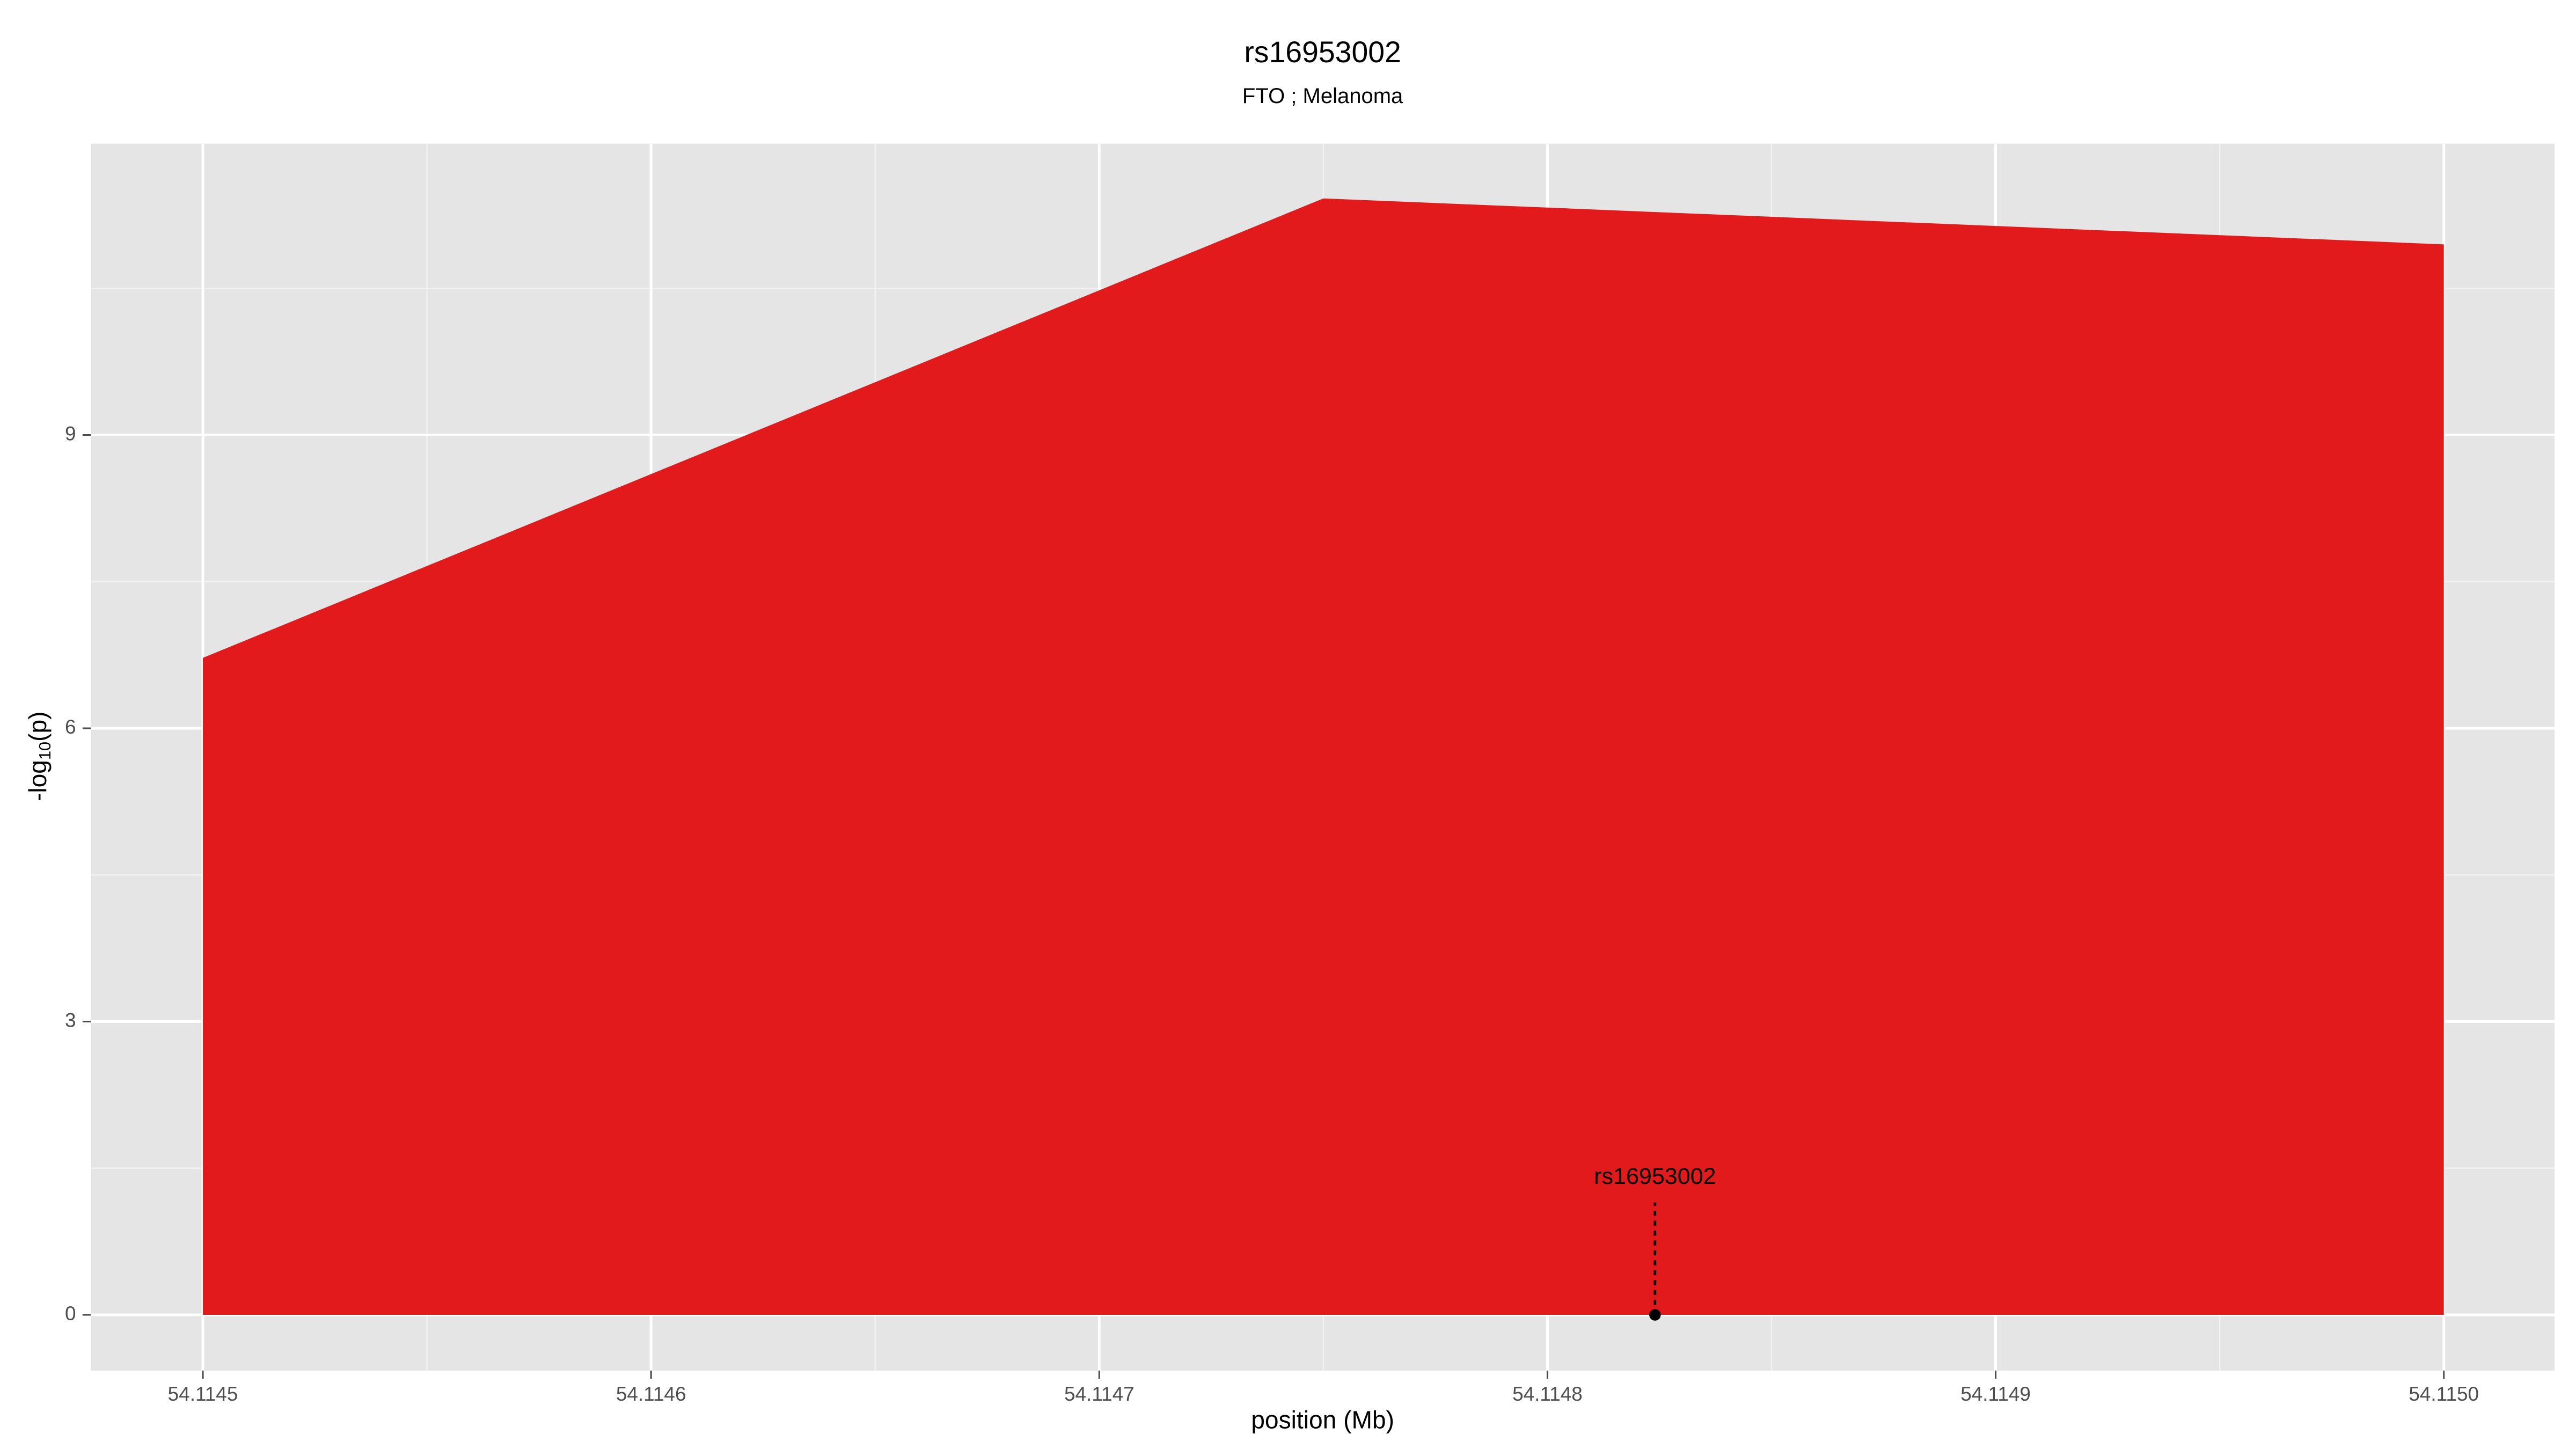  What do you see at coordinates (203, 1394) in the screenshot?
I see `x-tick-label: 54.1145` at bounding box center [203, 1394].